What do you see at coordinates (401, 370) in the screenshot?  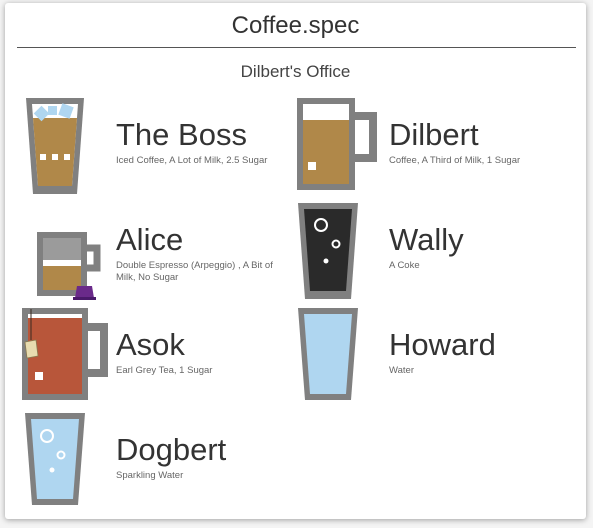 I see `person-order: Water` at bounding box center [401, 370].